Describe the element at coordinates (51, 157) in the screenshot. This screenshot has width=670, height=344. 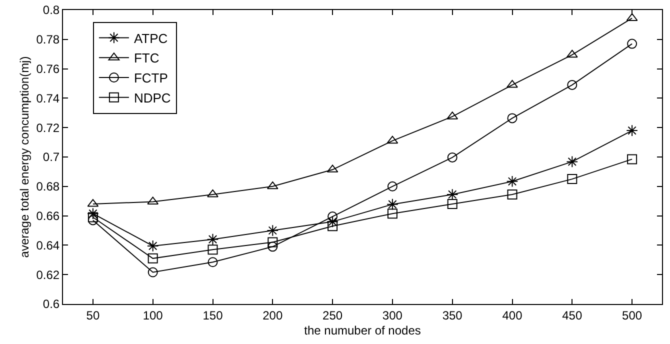
I see `y-tick-label: 0.7` at that location.